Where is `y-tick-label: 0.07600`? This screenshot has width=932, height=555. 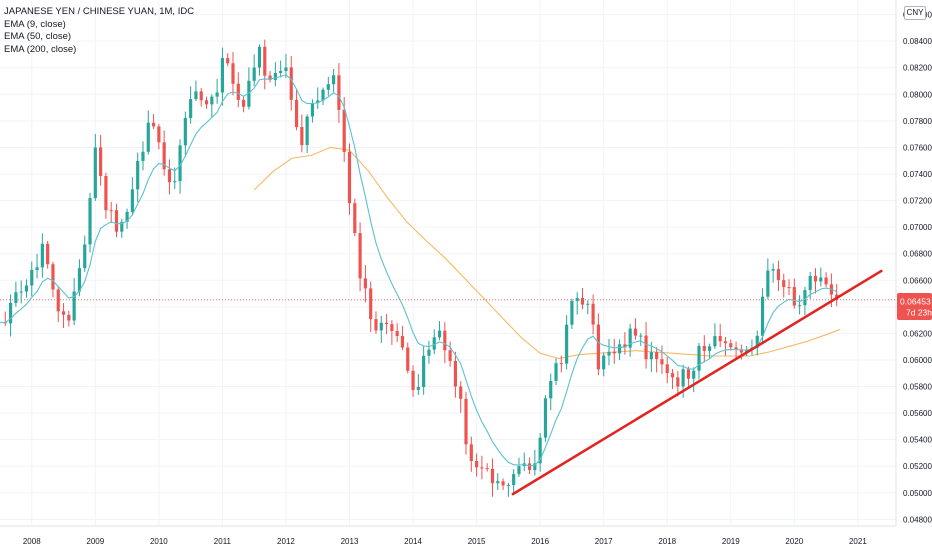 y-tick-label: 0.07600 is located at coordinates (917, 147).